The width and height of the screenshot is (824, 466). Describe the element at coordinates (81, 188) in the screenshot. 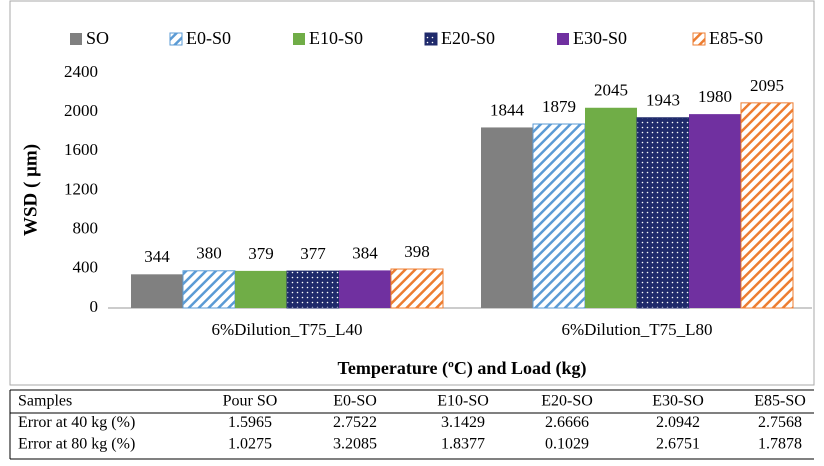

I see `y-tick-label: 1200` at that location.